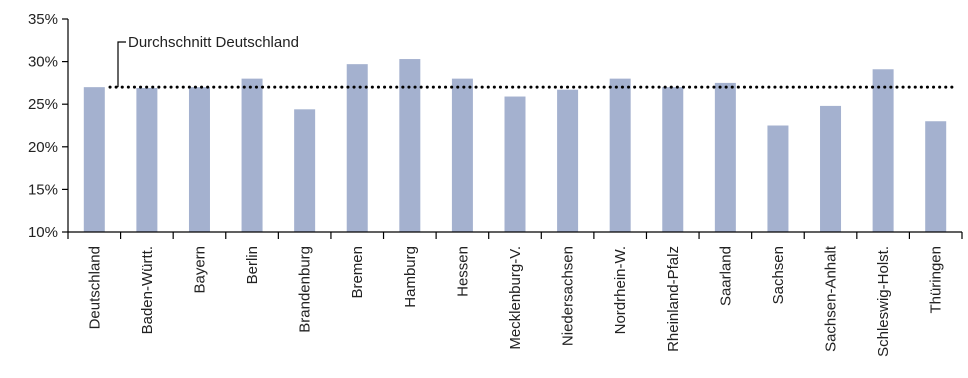 This screenshot has width=968, height=378. I want to click on x-tick-label: Hessen, so click(462, 271).